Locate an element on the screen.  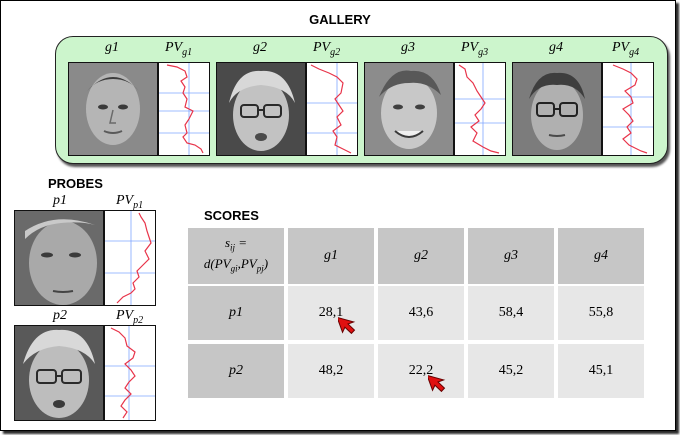
scores-title: SCORES is located at coordinates (231, 215).